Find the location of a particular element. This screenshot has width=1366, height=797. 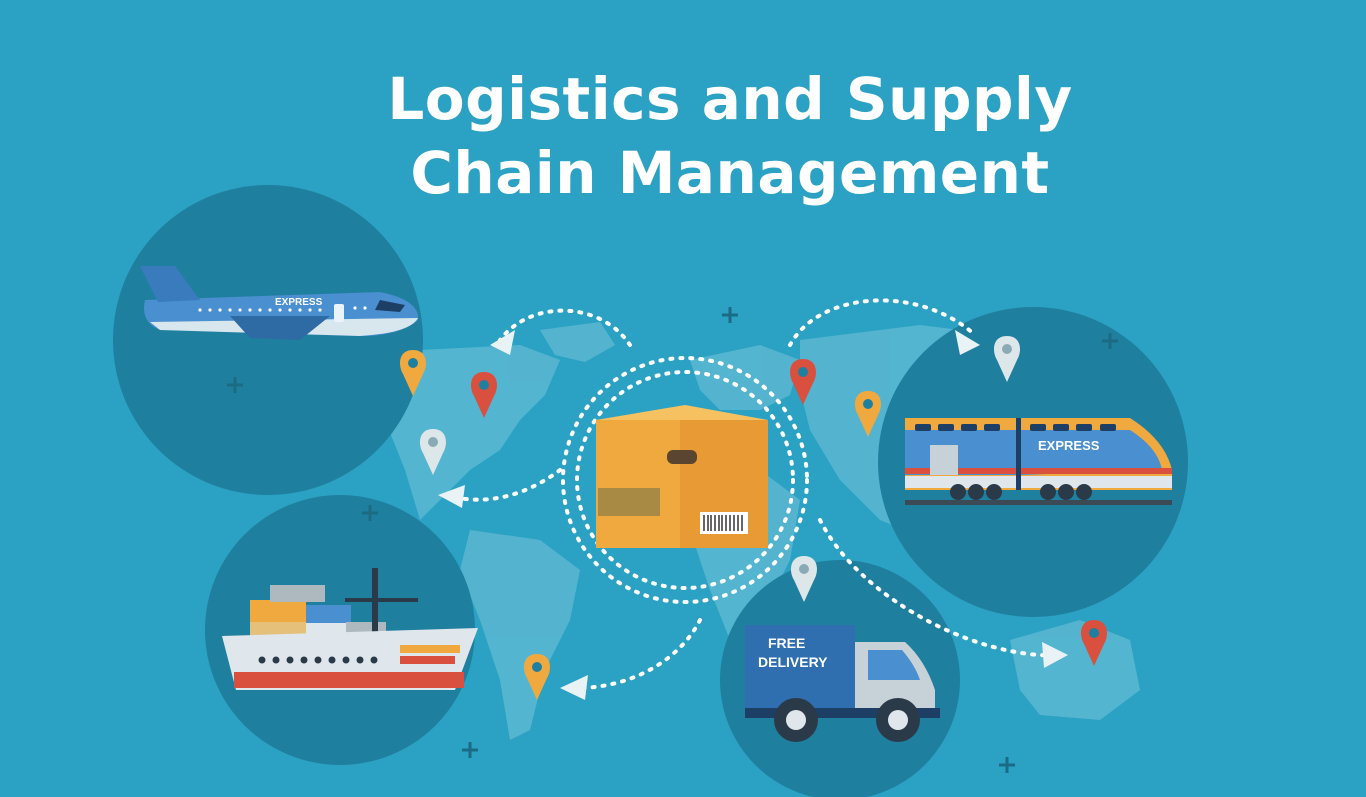

route-hub-to-southamerica is located at coordinates (635, 654).